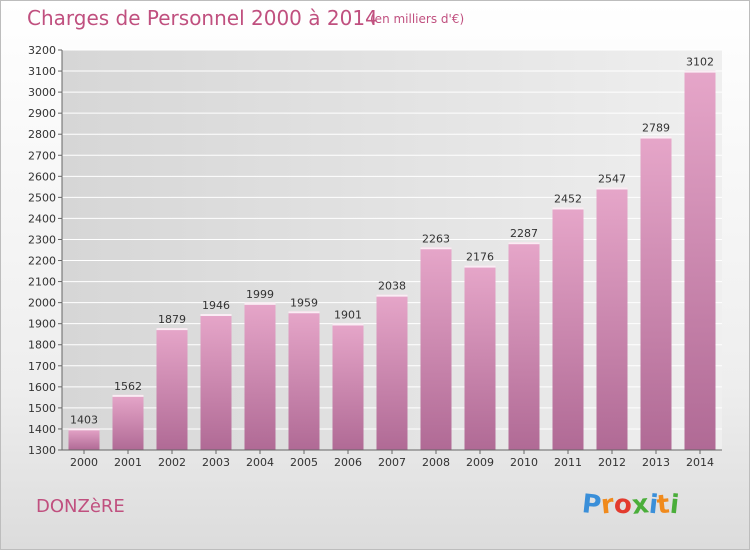 This screenshot has height=550, width=750. What do you see at coordinates (42, 408) in the screenshot?
I see `y-tick-label: 1500` at bounding box center [42, 408].